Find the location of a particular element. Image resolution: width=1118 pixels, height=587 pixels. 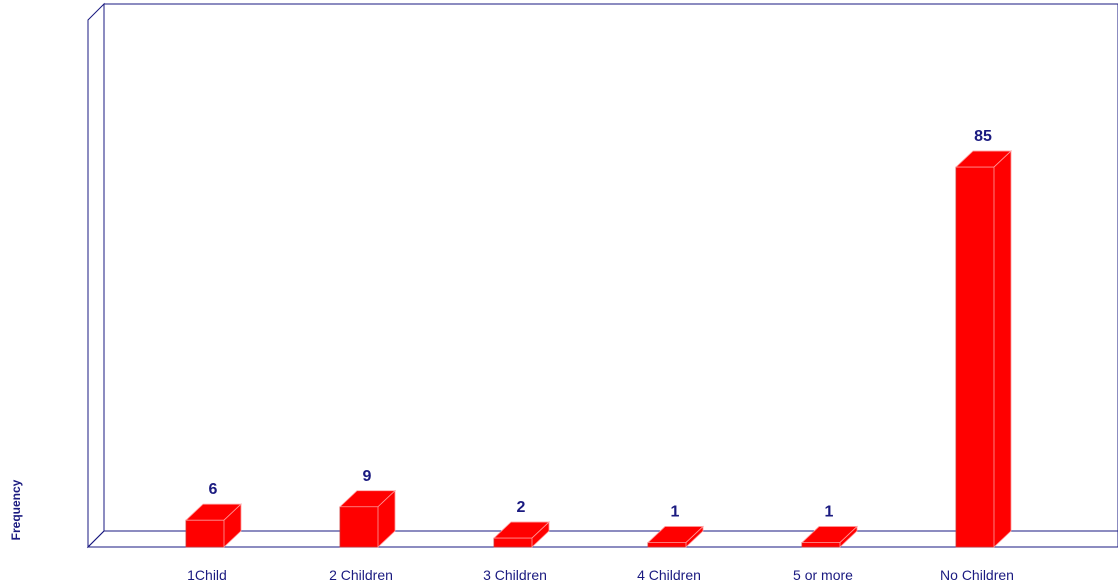

side-wall is located at coordinates (96, 275).